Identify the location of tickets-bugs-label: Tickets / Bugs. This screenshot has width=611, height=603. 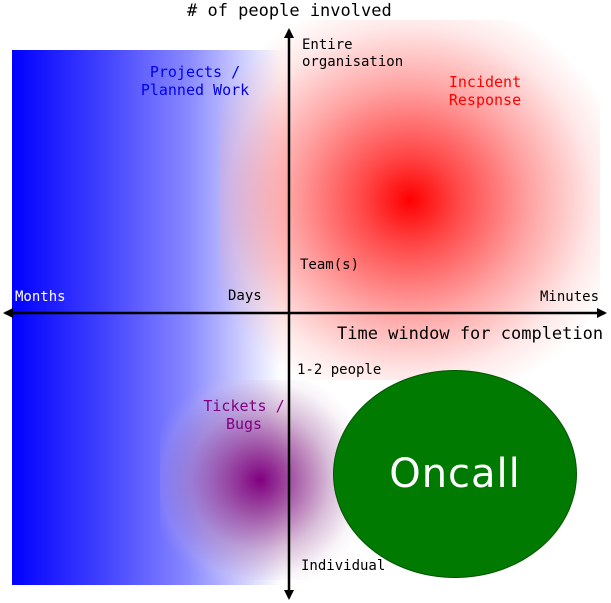
(244, 415).